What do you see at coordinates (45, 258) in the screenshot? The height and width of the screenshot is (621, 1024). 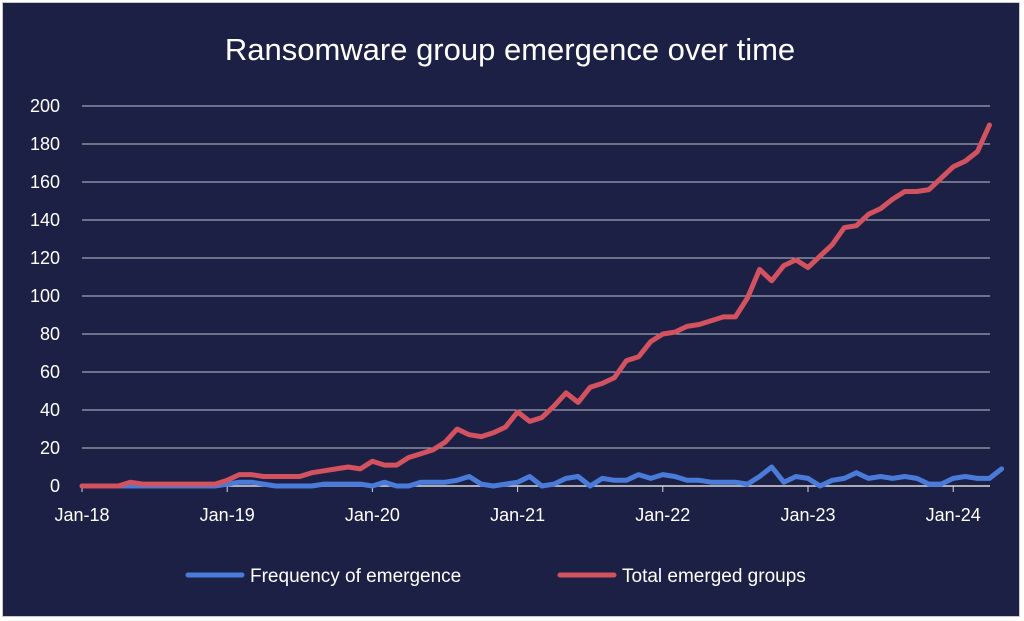 I see `y-tick-label: 120` at bounding box center [45, 258].